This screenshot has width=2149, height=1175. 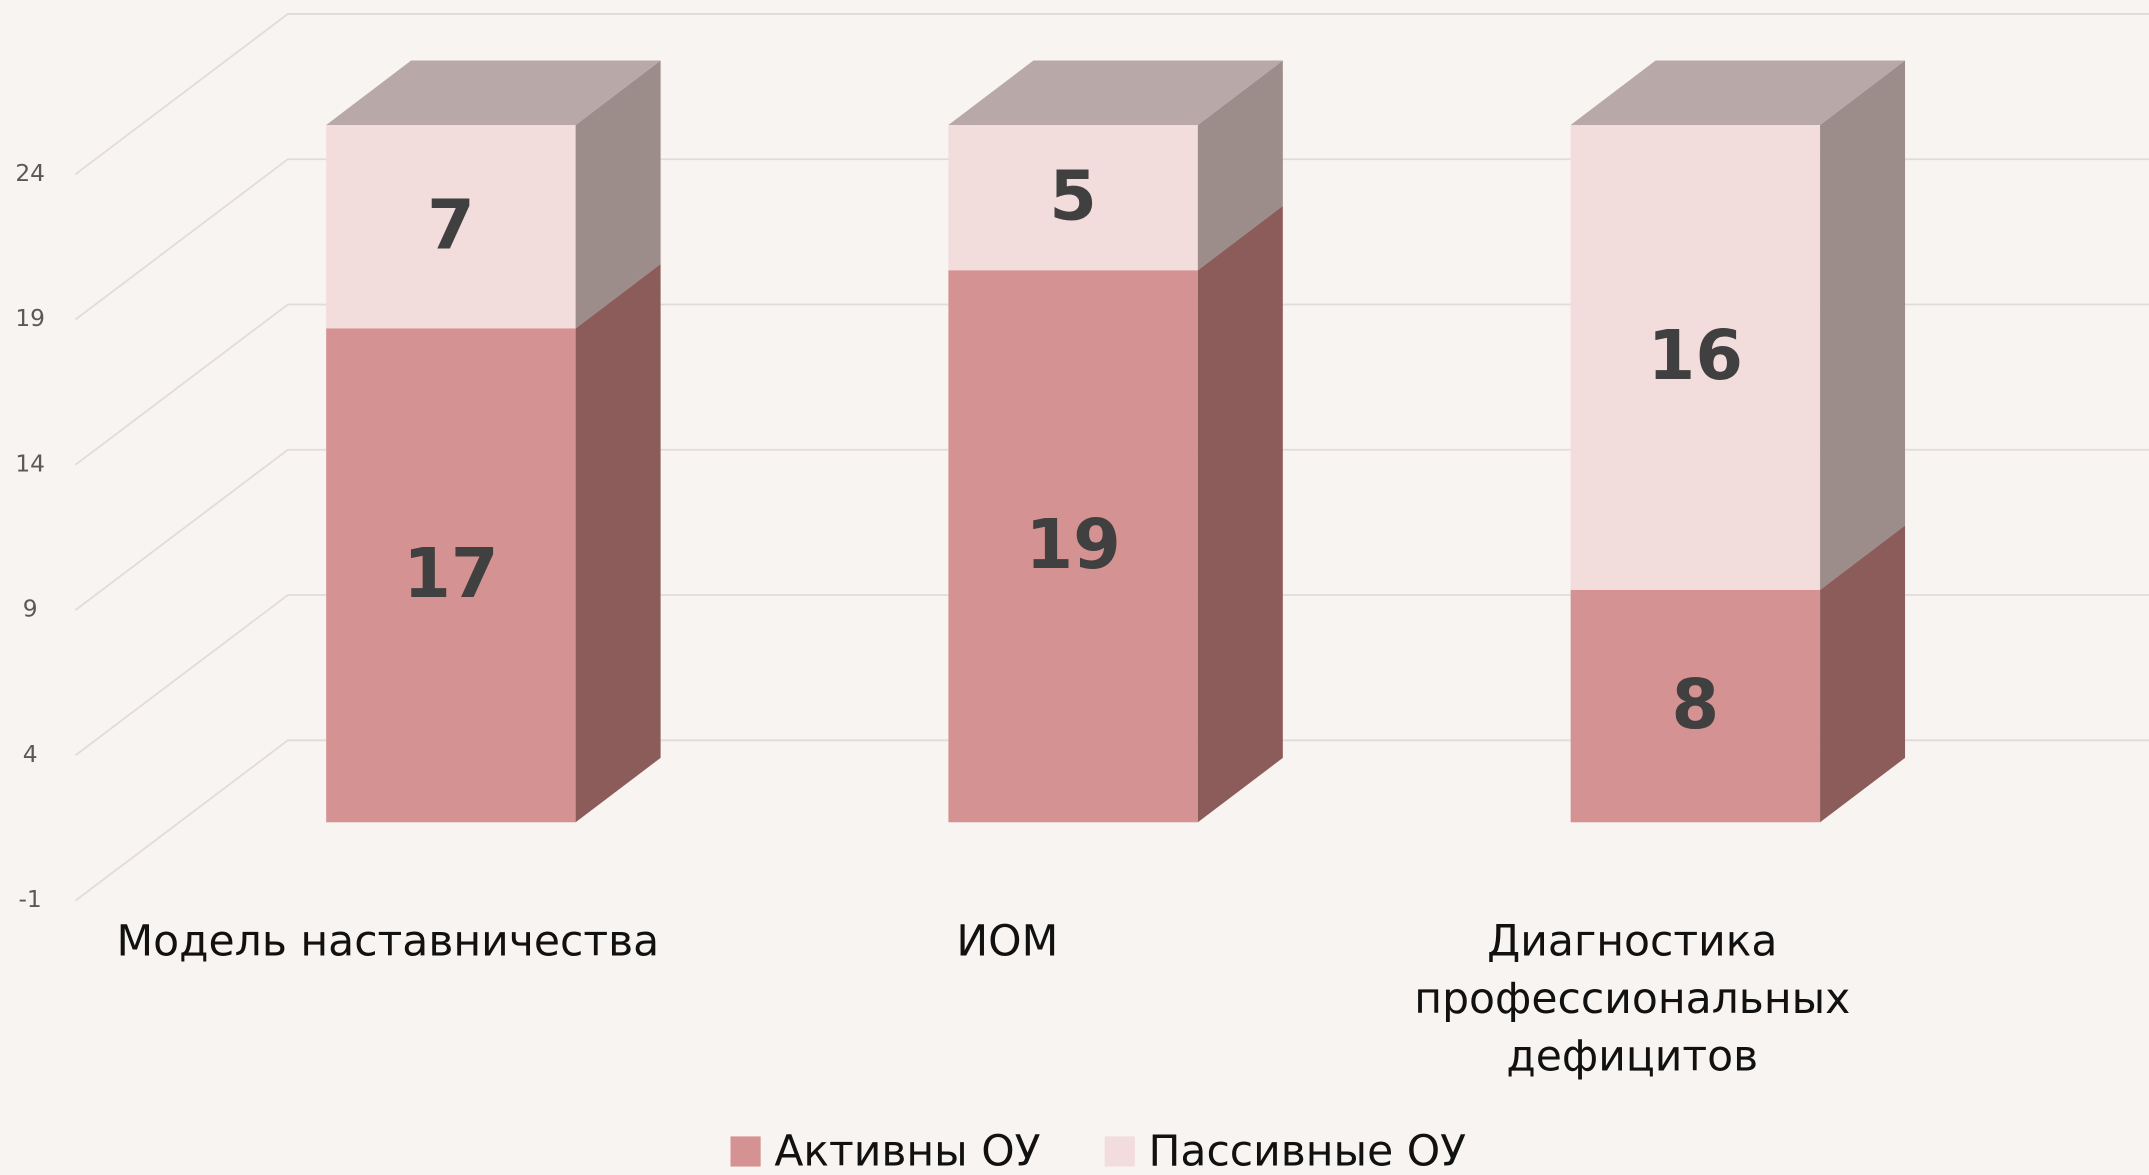 What do you see at coordinates (30, 754) in the screenshot?
I see `y-tick-label: 4` at bounding box center [30, 754].